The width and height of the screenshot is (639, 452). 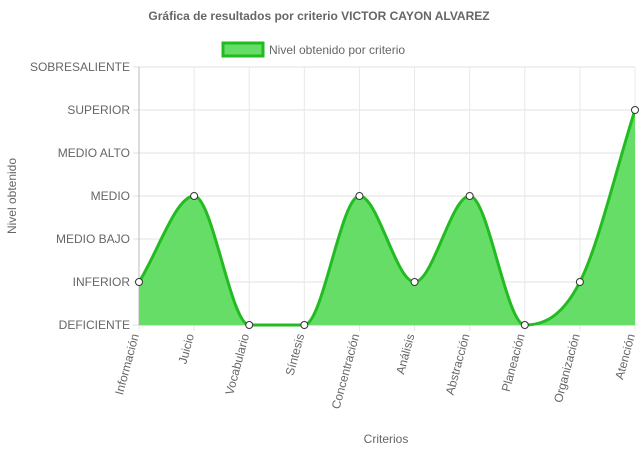 What do you see at coordinates (102, 282) in the screenshot?
I see `y-tick-label: INFERIOR` at bounding box center [102, 282].